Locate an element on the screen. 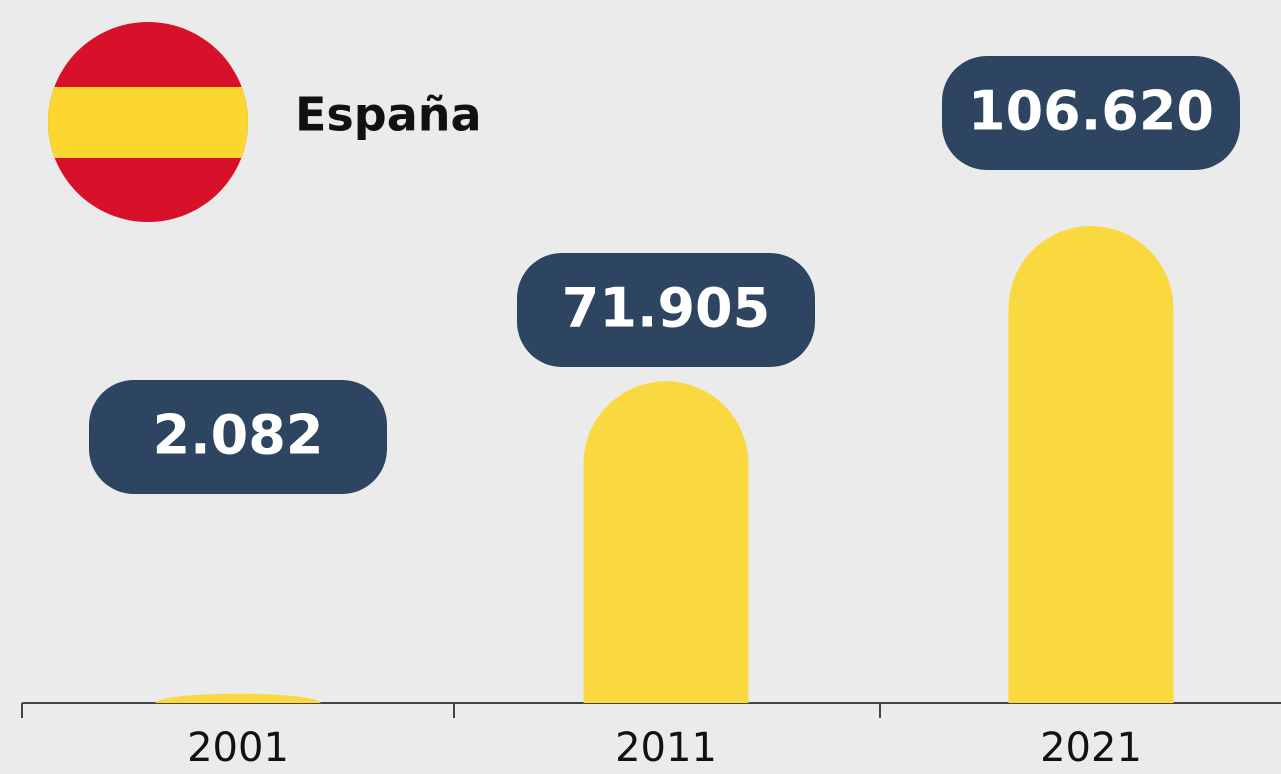 The image size is (1281, 774). value-label: 71.905 is located at coordinates (666, 308).